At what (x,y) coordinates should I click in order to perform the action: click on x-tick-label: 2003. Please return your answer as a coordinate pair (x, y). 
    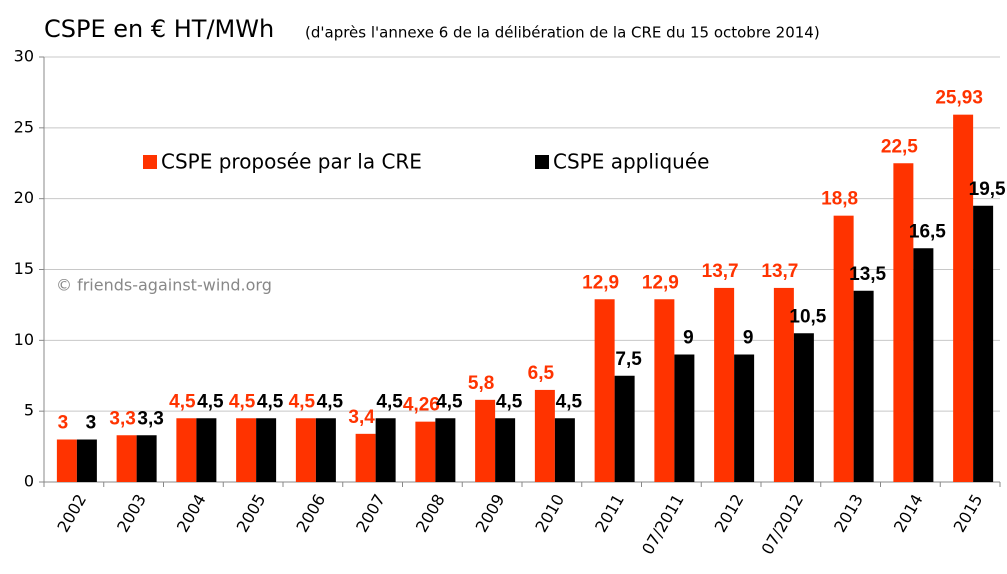
    Looking at the image, I should click on (131, 513).